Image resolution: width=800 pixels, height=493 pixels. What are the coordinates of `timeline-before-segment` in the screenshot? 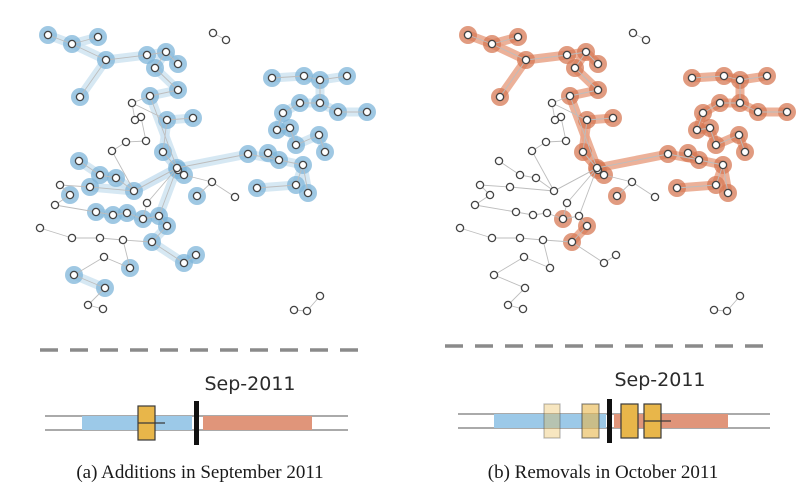 It's located at (550, 421).